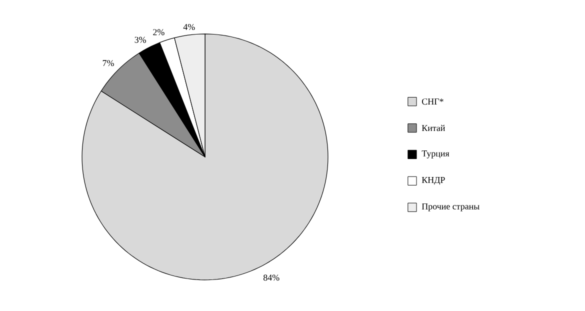  I want to click on legend-label: СНГ*, so click(433, 101).